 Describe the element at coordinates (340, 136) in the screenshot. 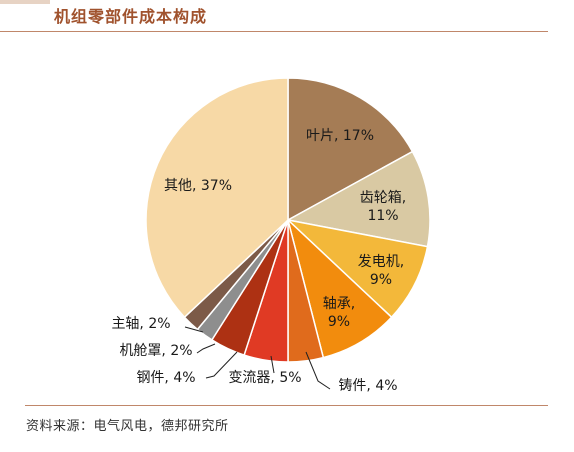

I see `slice-label-1: 叶片, 17%` at that location.